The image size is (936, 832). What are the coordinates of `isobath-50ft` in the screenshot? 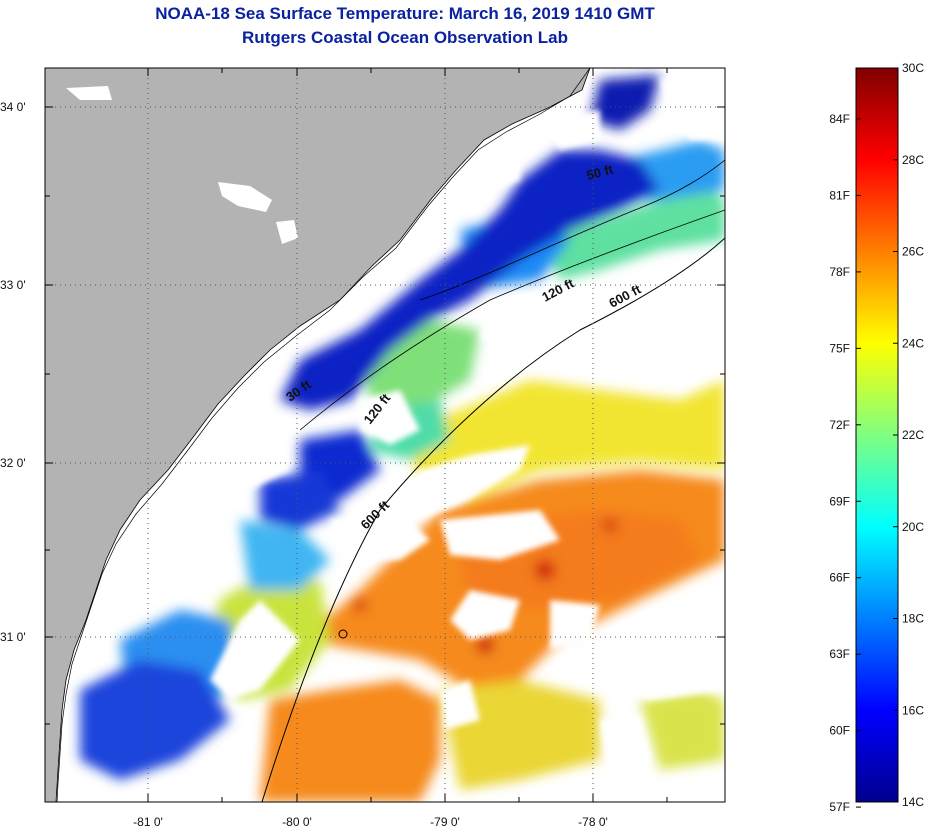 It's located at (572, 230).